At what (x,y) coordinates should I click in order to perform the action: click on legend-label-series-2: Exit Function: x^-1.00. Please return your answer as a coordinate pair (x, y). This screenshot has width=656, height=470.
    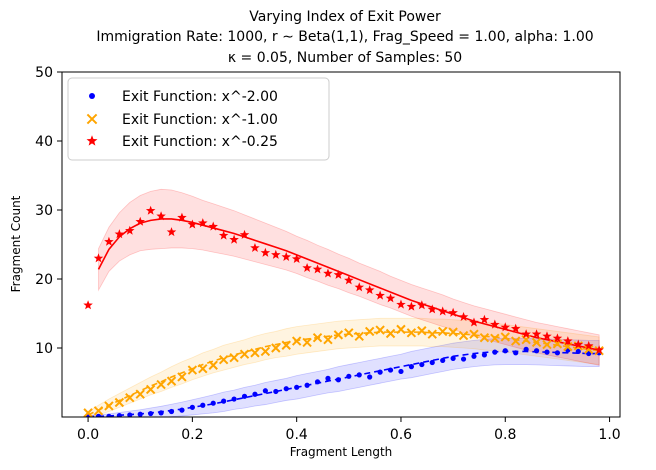
    Looking at the image, I should click on (200, 120).